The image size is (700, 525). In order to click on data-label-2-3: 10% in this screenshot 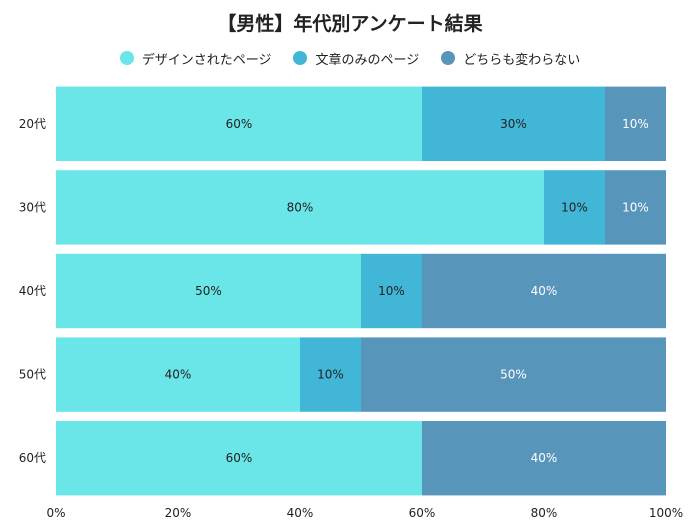, I will do `click(635, 207)`.